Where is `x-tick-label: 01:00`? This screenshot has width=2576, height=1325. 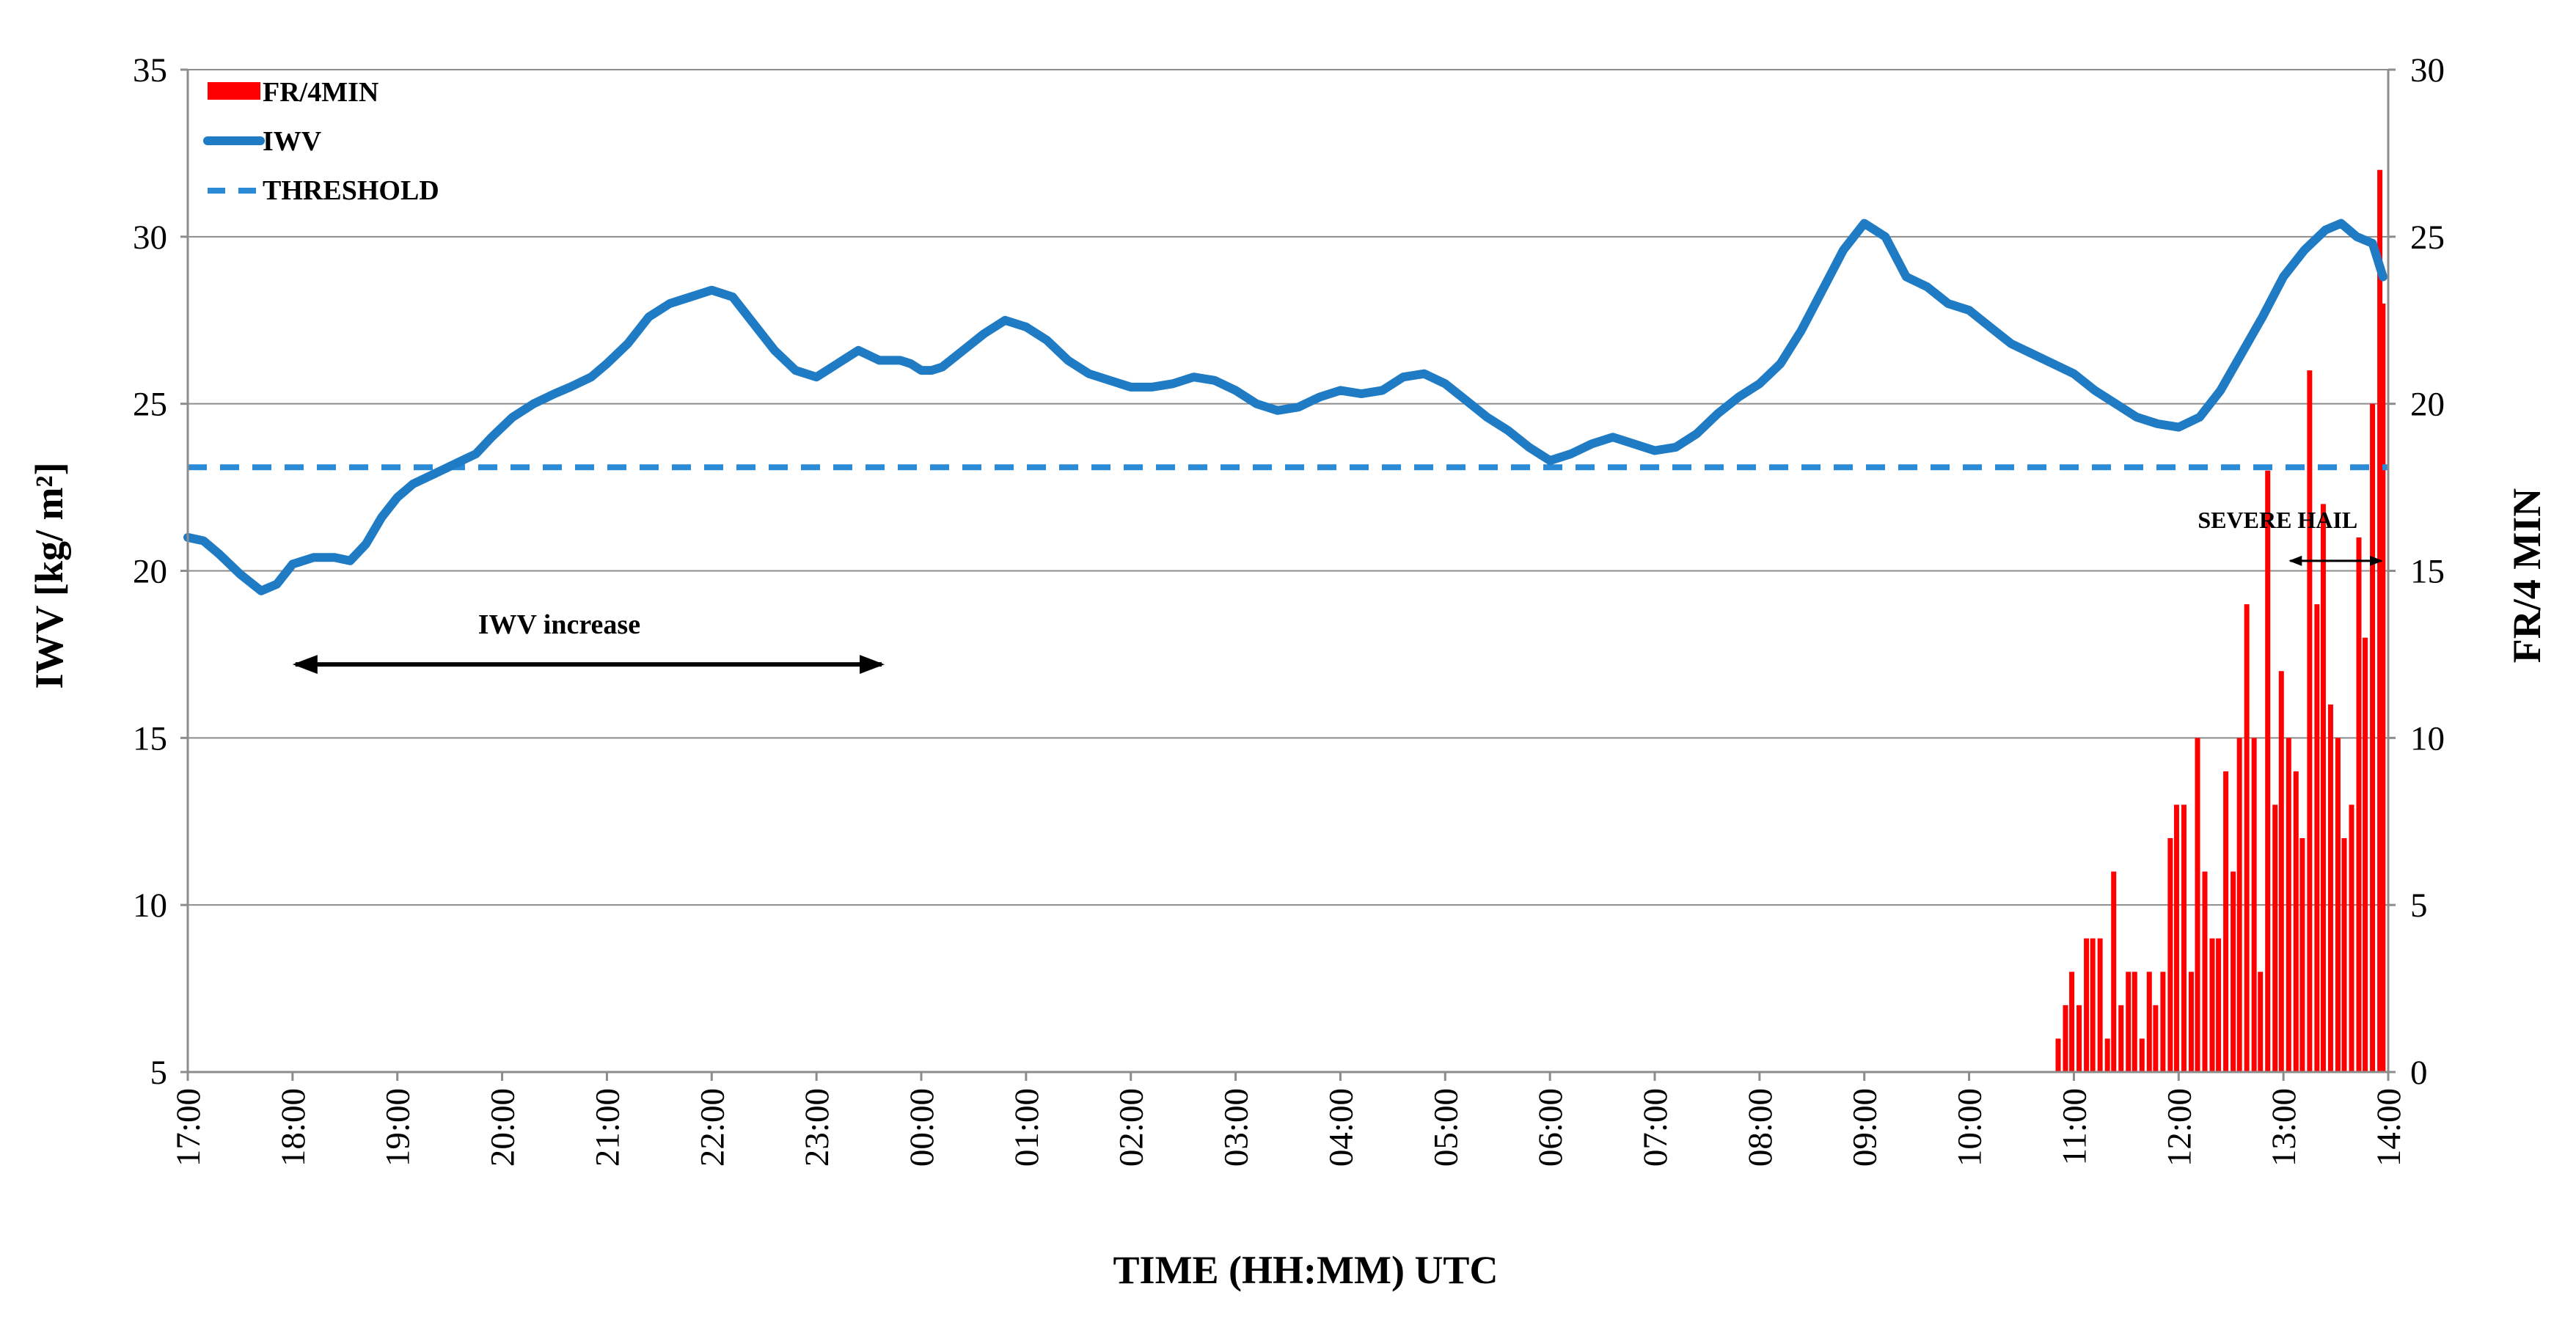 x-tick-label: 01:00 is located at coordinates (1027, 1128).